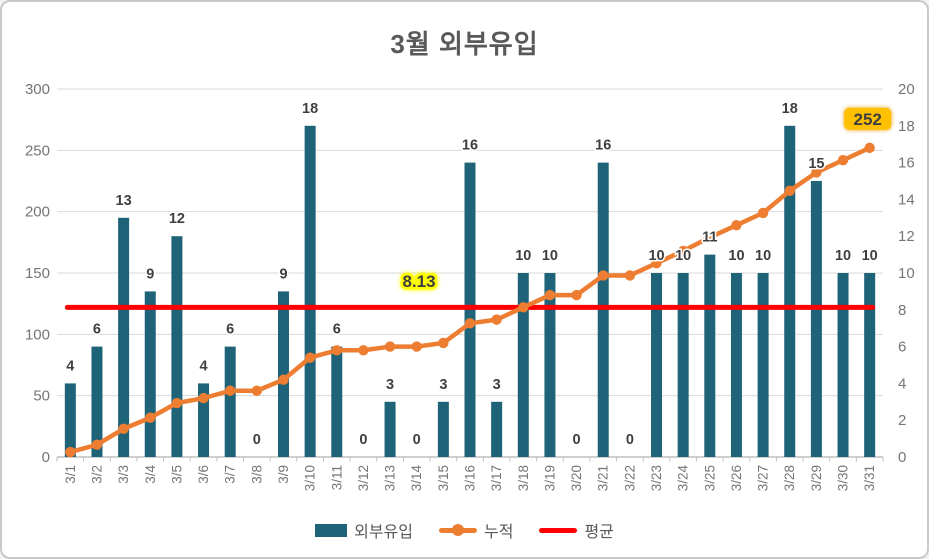 The width and height of the screenshot is (929, 559). I want to click on svg-text: 252, so click(867, 119).